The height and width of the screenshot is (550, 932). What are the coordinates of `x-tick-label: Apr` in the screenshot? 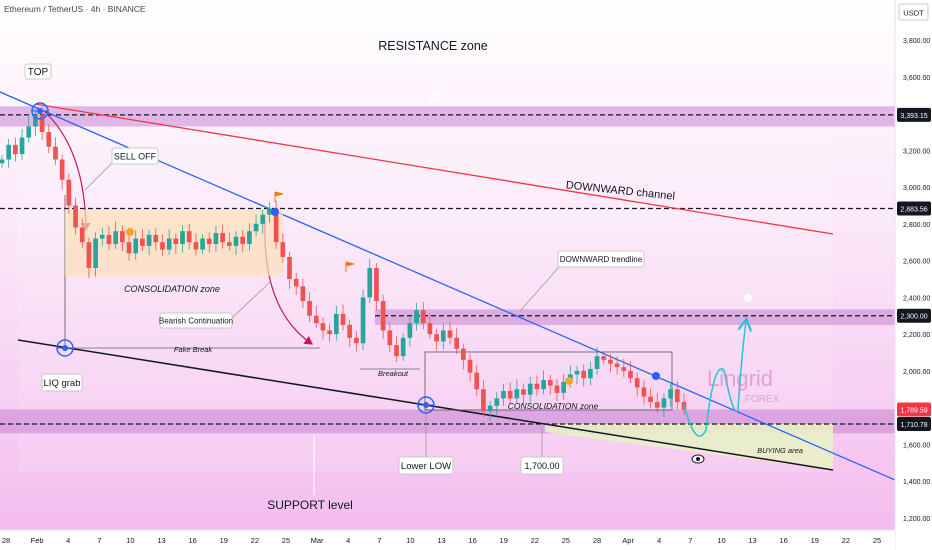 It's located at (628, 540).